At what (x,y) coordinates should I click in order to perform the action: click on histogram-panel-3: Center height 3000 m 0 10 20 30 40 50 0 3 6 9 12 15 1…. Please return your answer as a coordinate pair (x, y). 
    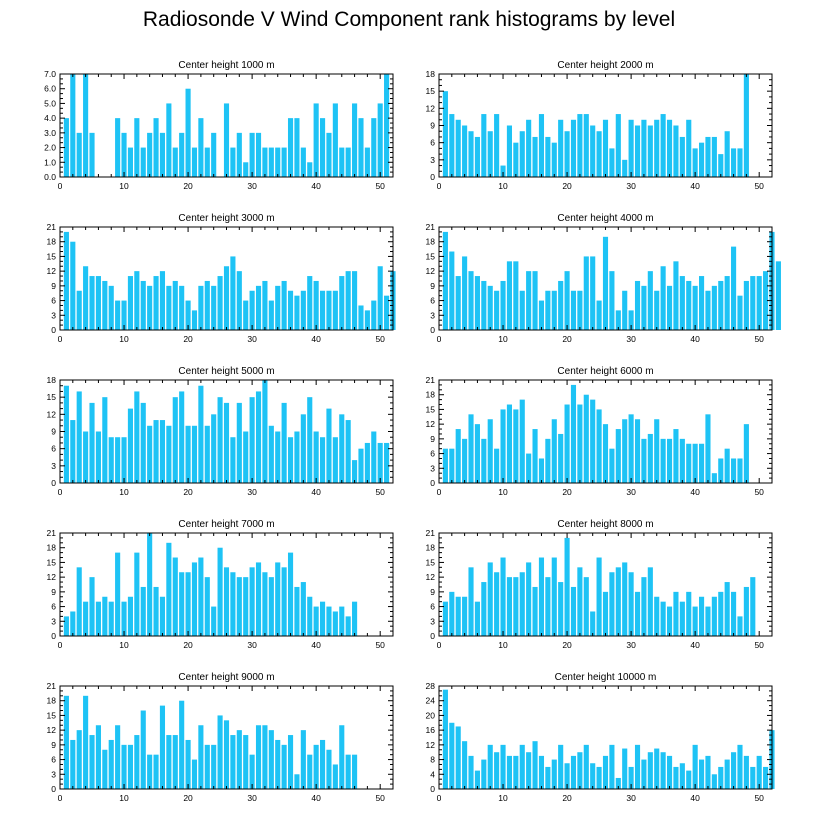
    Looking at the image, I should click on (221, 278).